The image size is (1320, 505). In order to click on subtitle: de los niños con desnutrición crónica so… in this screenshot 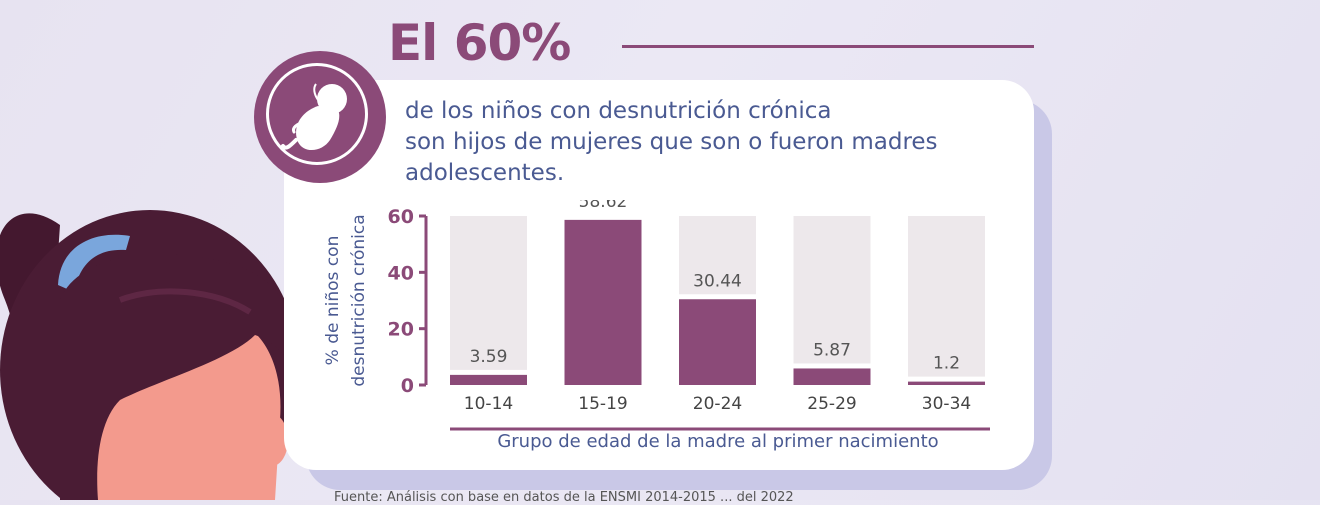, I will do `click(715, 142)`.